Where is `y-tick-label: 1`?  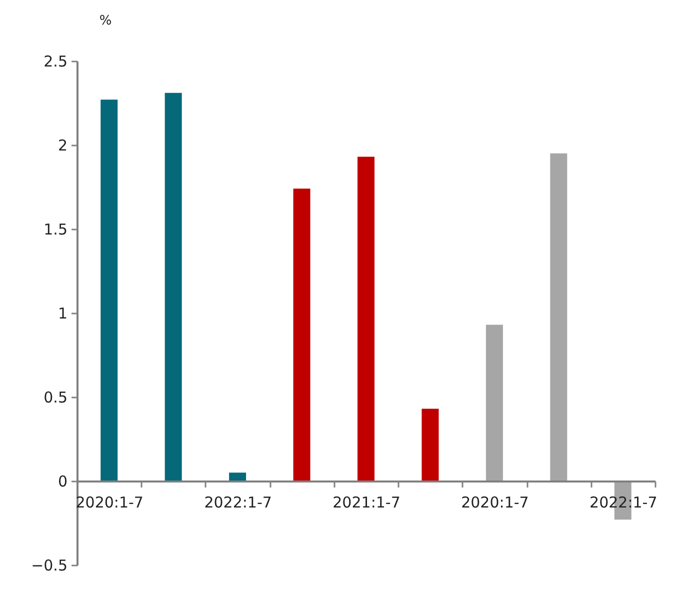
y-tick-label: 1 is located at coordinates (63, 313).